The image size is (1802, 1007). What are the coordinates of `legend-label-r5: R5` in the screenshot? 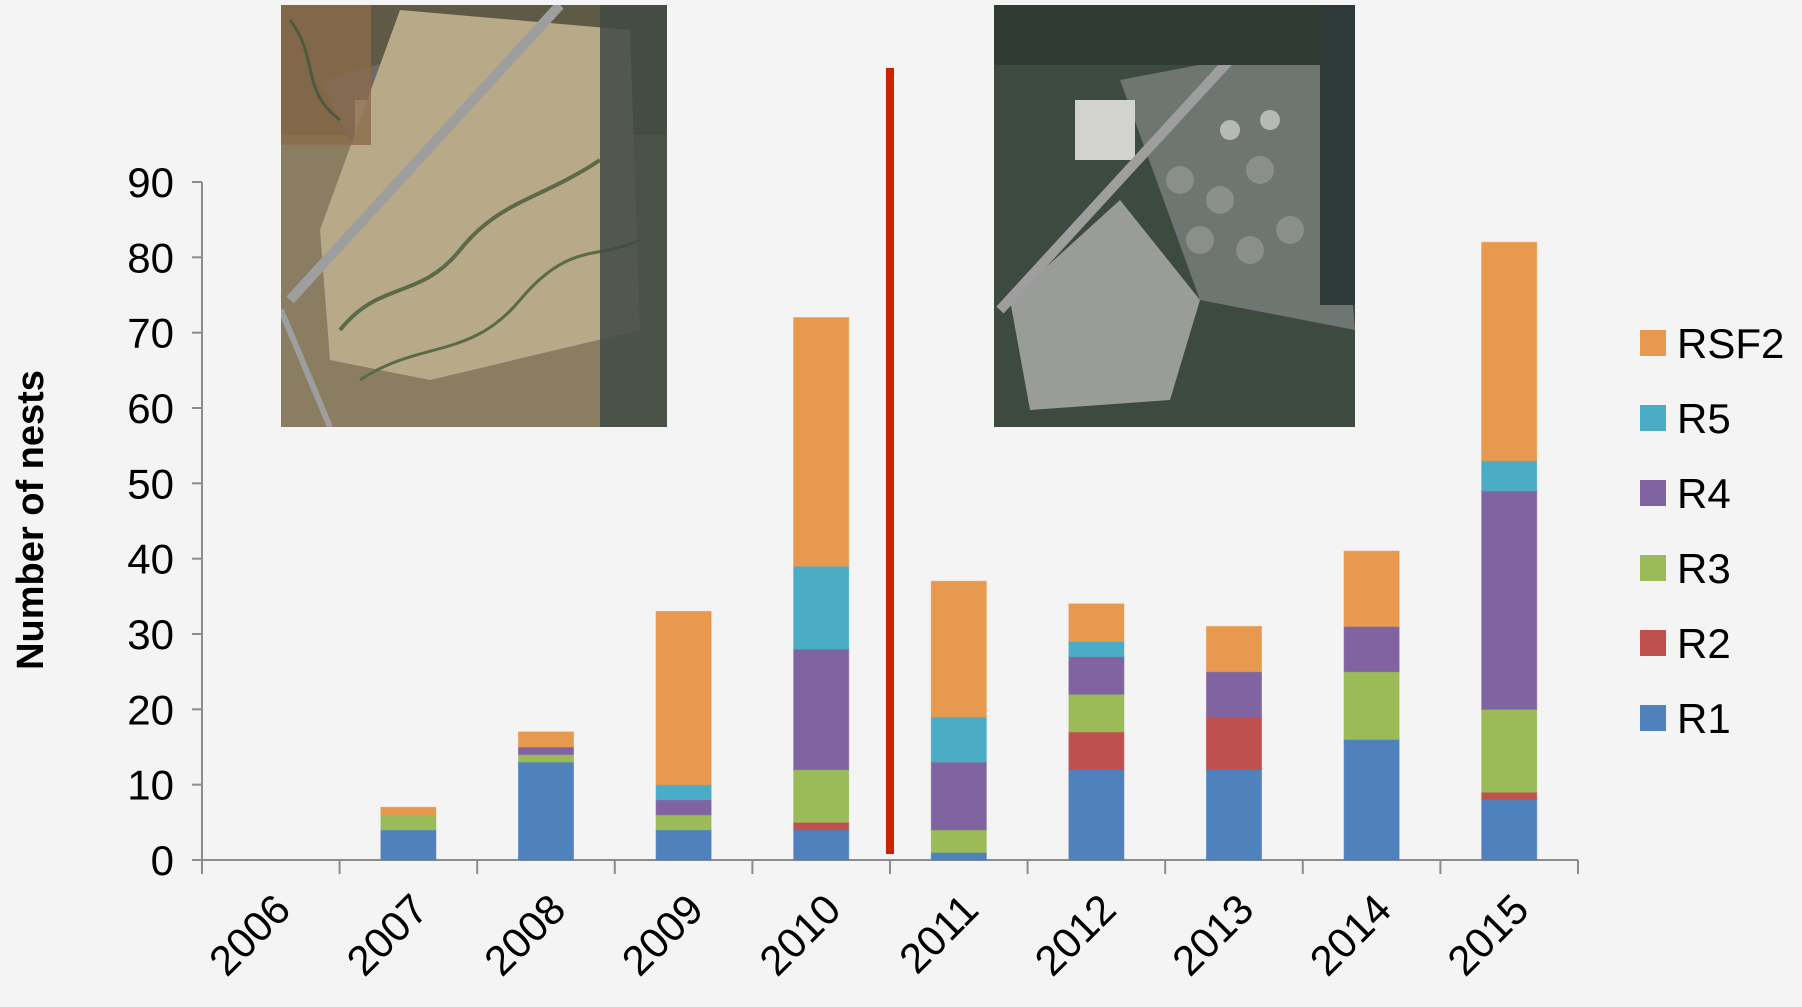 It's located at (1704, 418).